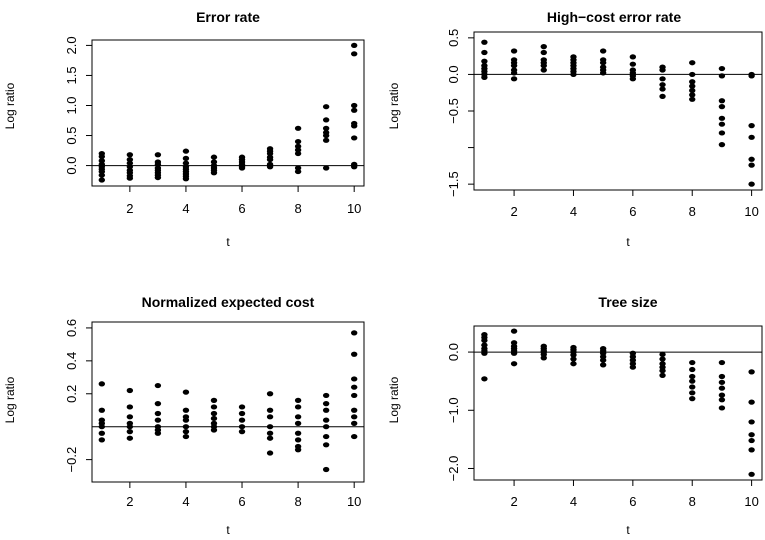  I want to click on y-tick-label: 0.2, so click(71, 394).